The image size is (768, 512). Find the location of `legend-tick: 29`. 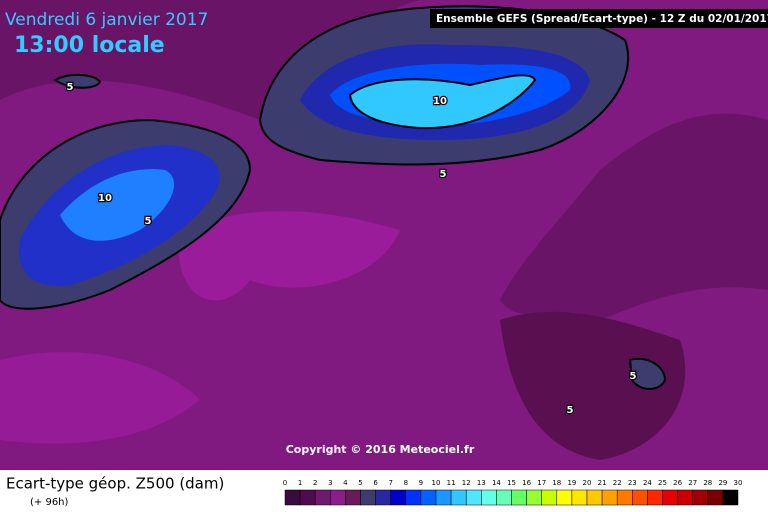

legend-tick: 29 is located at coordinates (722, 483).